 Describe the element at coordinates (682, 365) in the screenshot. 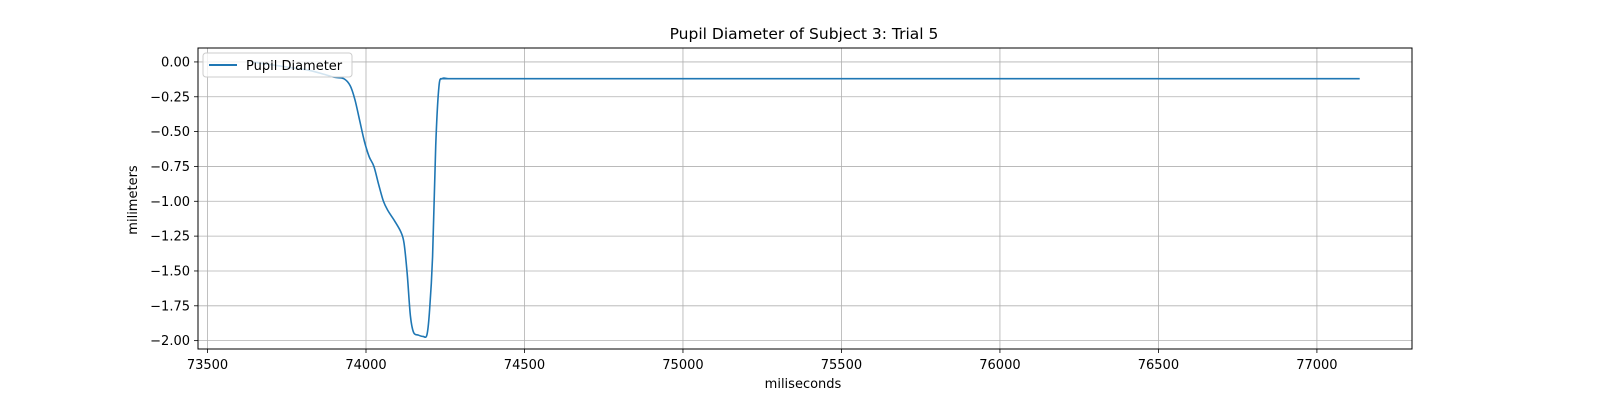

I see `x-tick-label: 75000` at that location.